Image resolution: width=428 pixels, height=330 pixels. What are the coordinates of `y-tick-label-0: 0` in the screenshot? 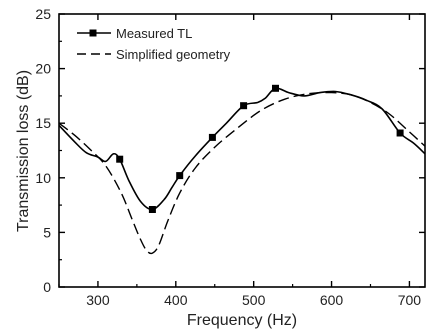 It's located at (47, 287).